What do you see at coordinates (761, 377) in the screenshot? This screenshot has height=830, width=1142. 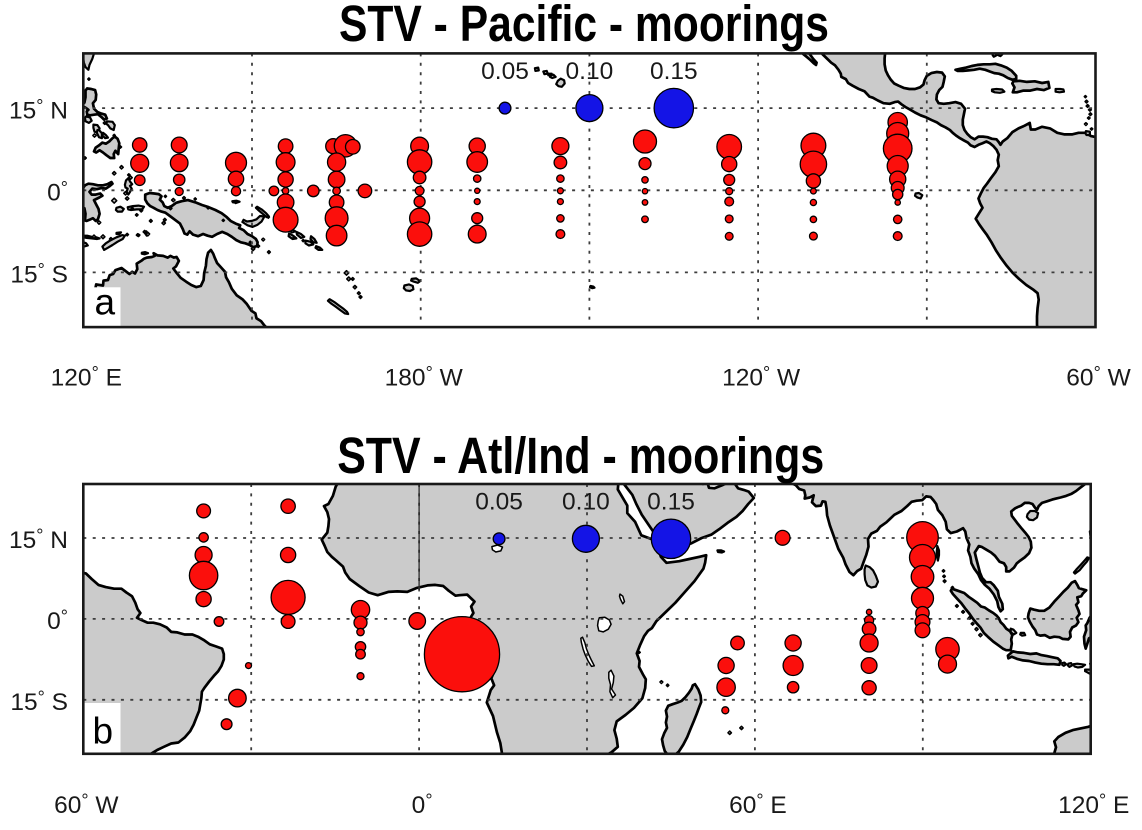 I see `svg-text: 120° W` at bounding box center [761, 377].